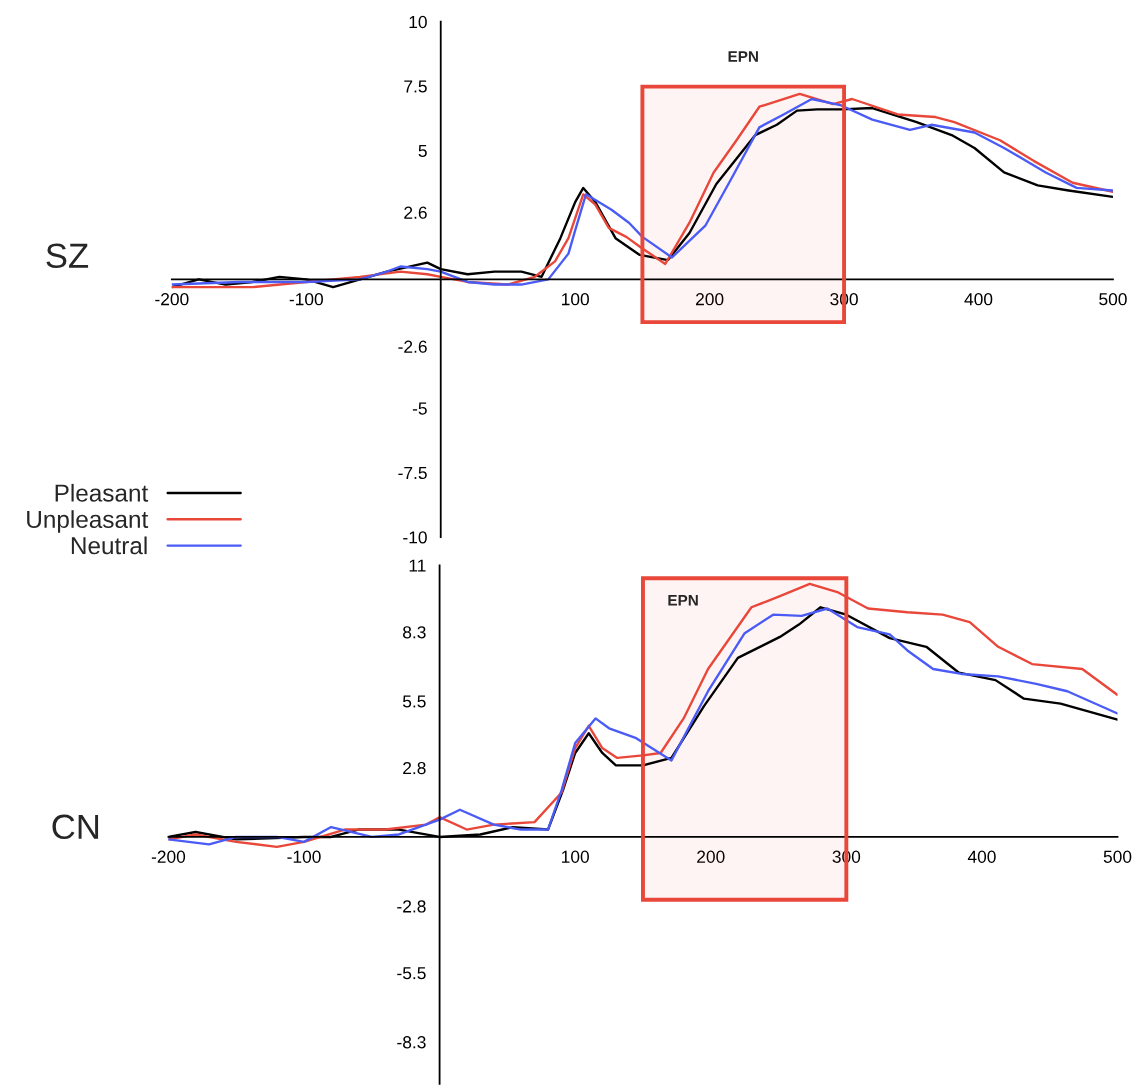 This screenshot has width=1138, height=1085. I want to click on text: SZ, so click(67, 256).